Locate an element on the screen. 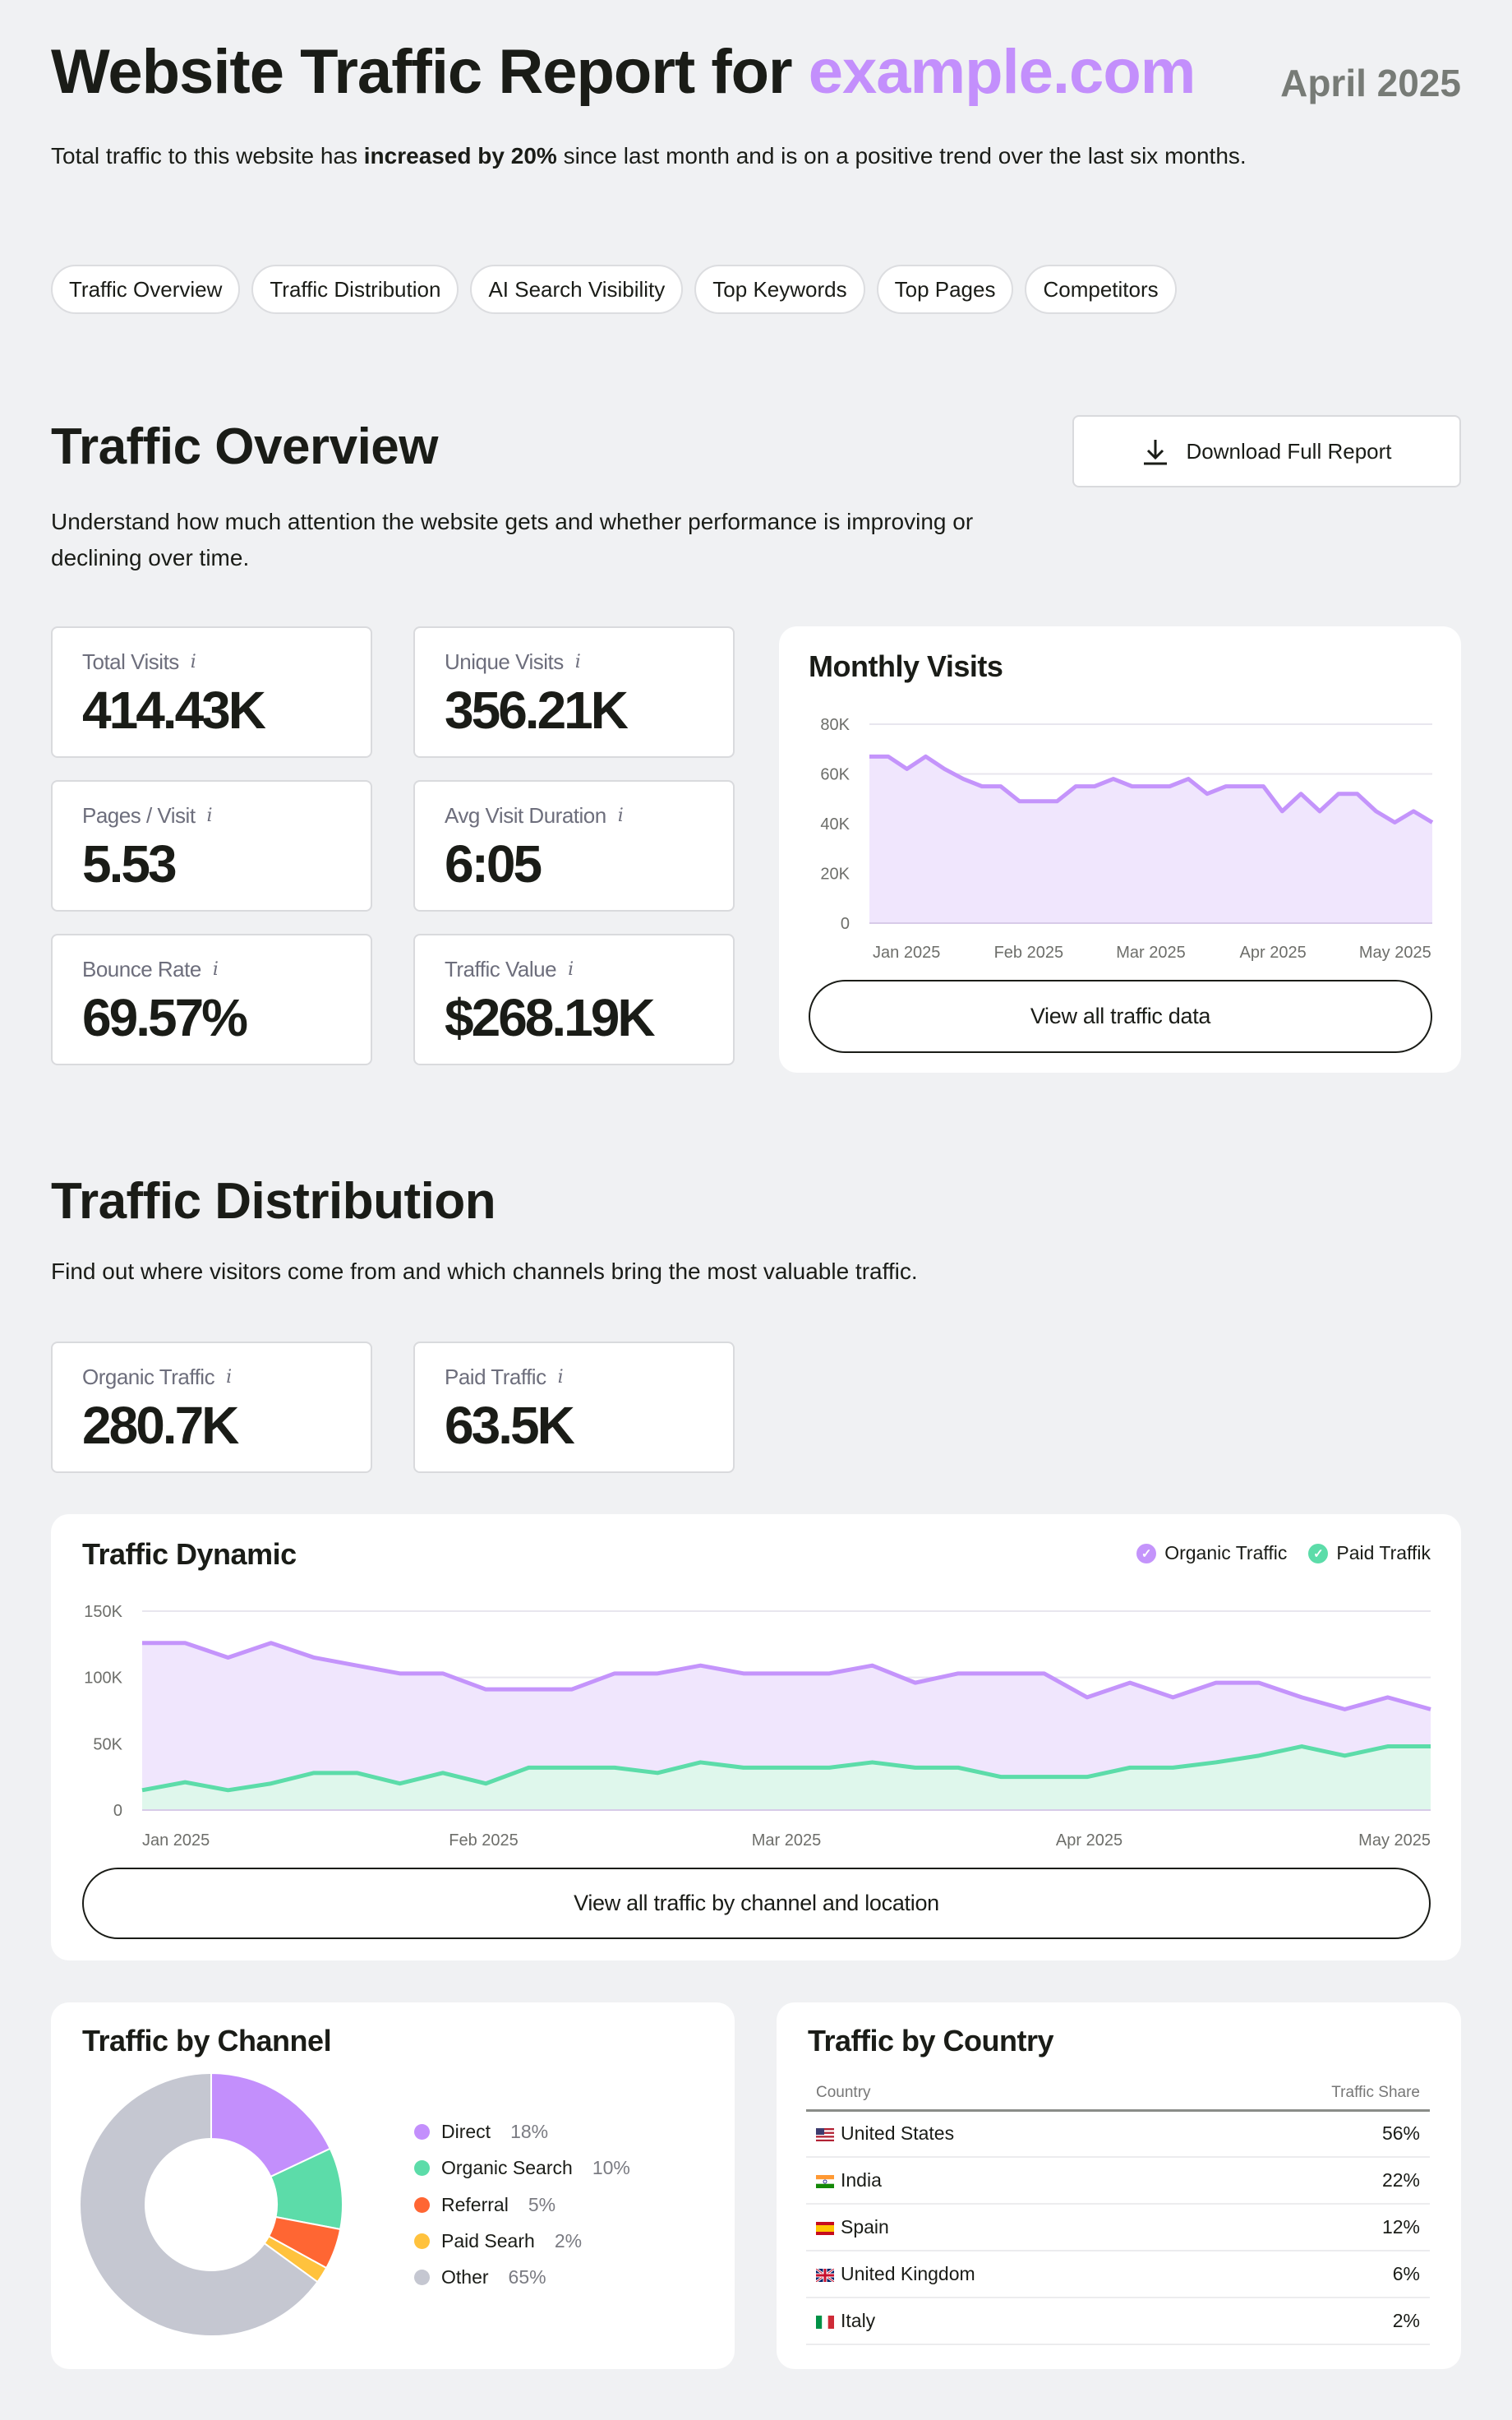 This screenshot has height=2420, width=1512. nav-pill-ai-search-visibility: AI Search Visibility is located at coordinates (577, 289).